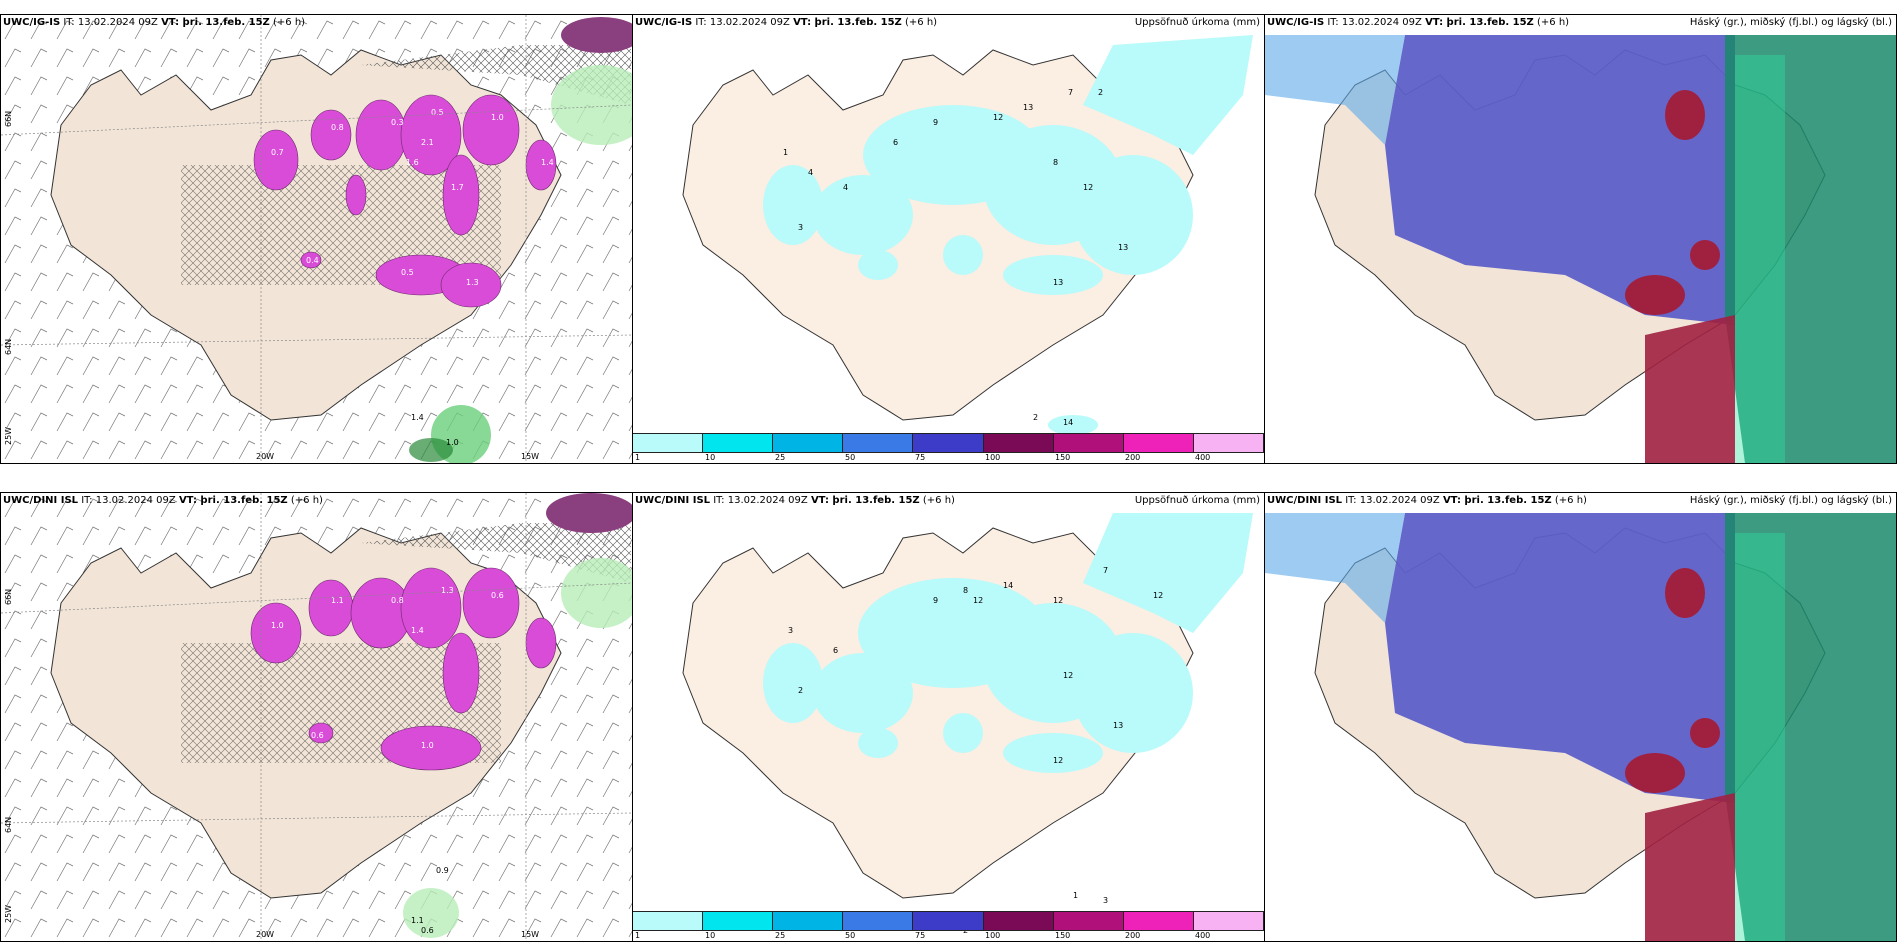  Describe the element at coordinates (967, 724) in the screenshot. I see `precip-map-bottom: 3 2 6 9 8 12 14 12 7 12 12 13 12 1 2 3` at that location.